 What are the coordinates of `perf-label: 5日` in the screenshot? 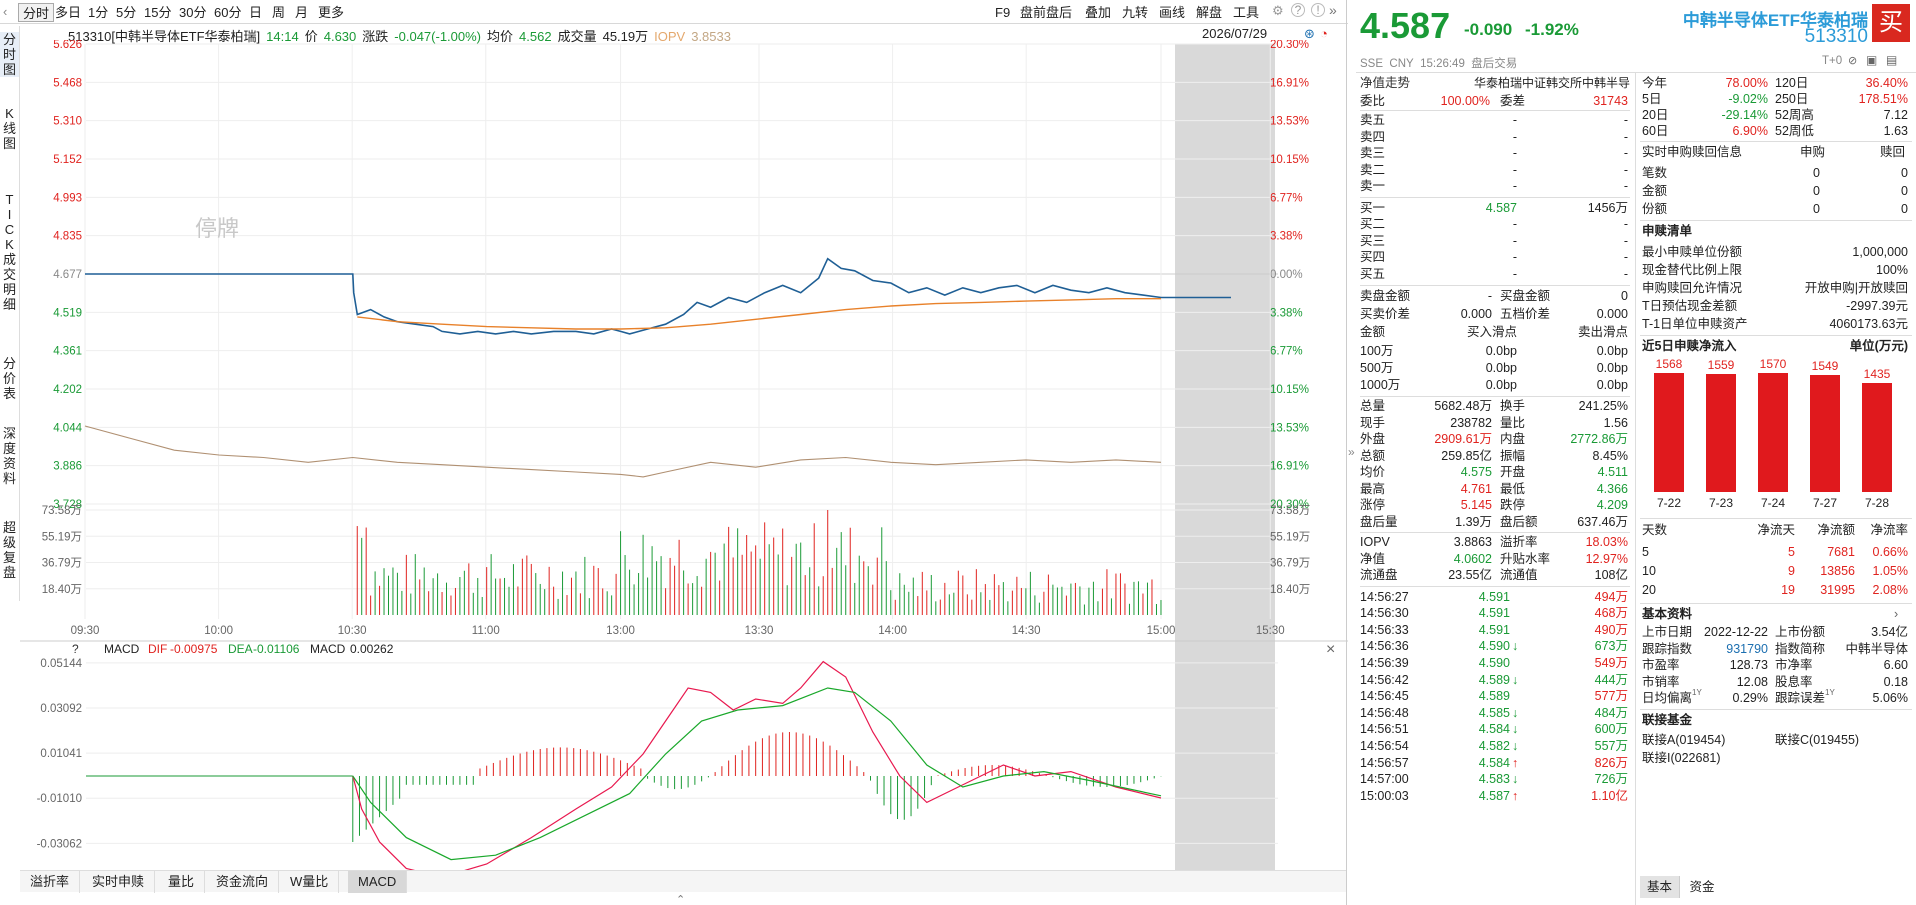 It's located at (1652, 99).